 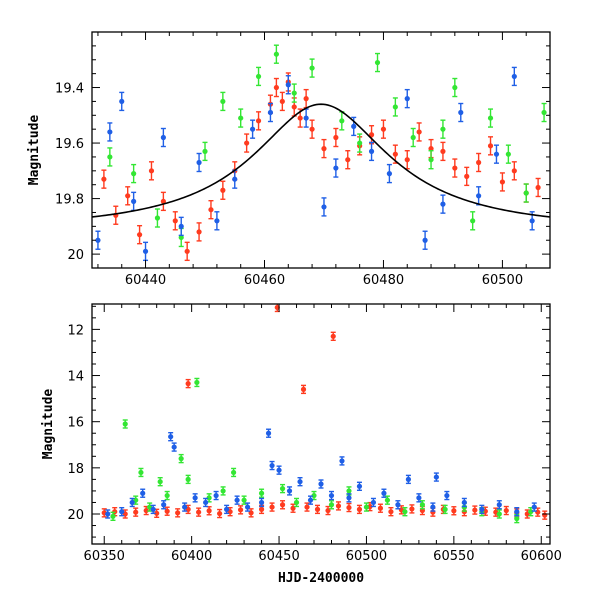 I want to click on bottom-y-tick-label: 12, so click(x=75, y=330).